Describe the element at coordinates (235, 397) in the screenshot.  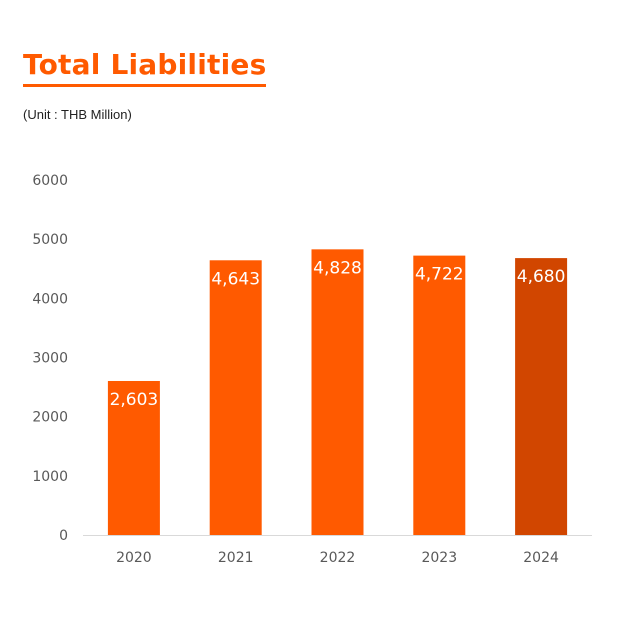
I see `bar-2021` at that location.